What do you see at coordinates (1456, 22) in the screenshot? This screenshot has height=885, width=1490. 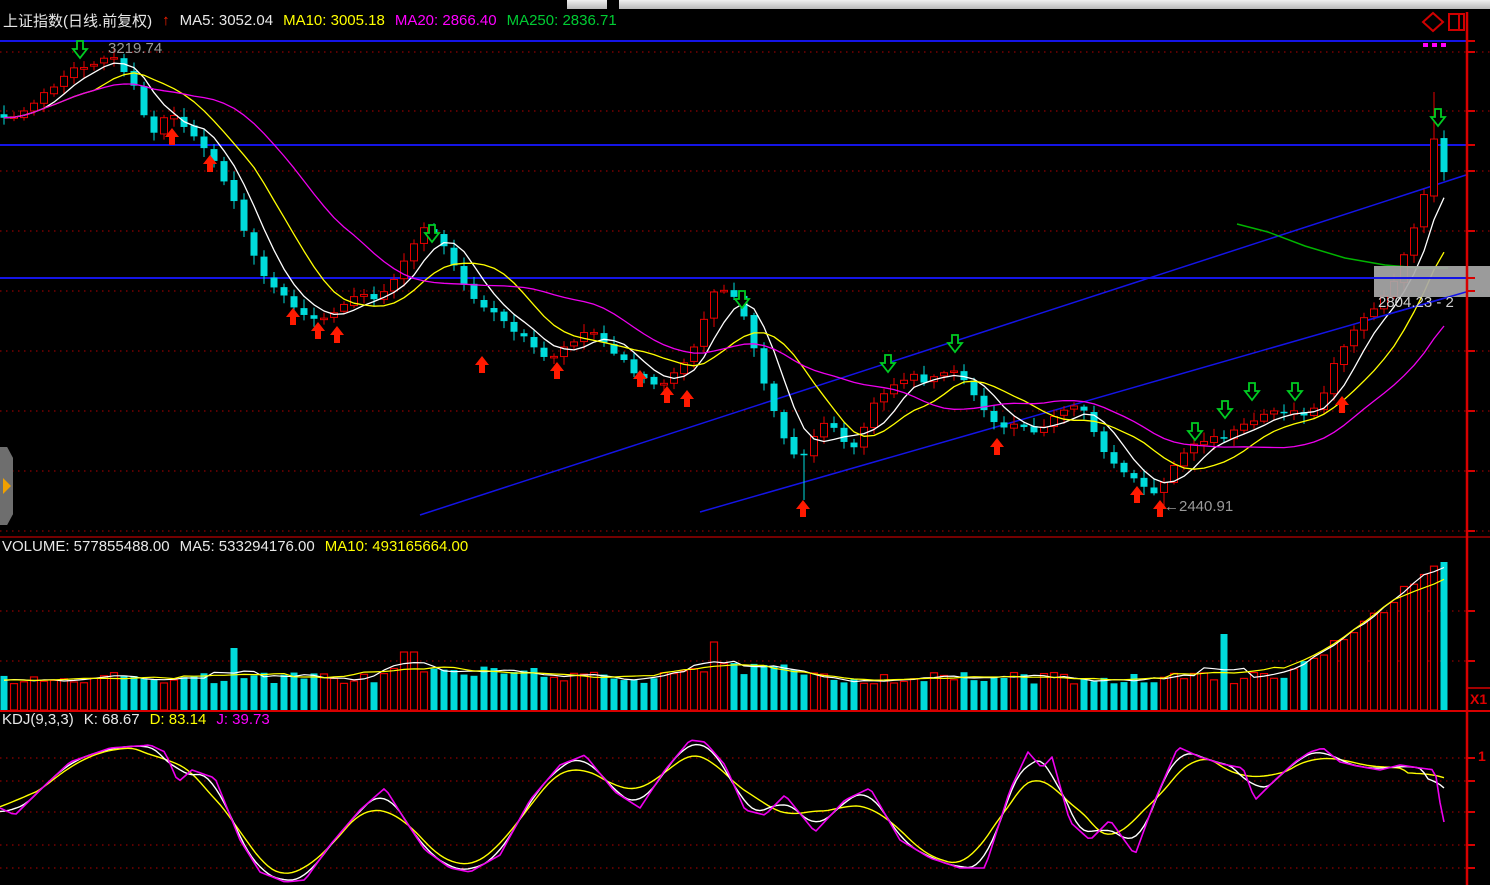 I see `split-window-icon` at bounding box center [1456, 22].